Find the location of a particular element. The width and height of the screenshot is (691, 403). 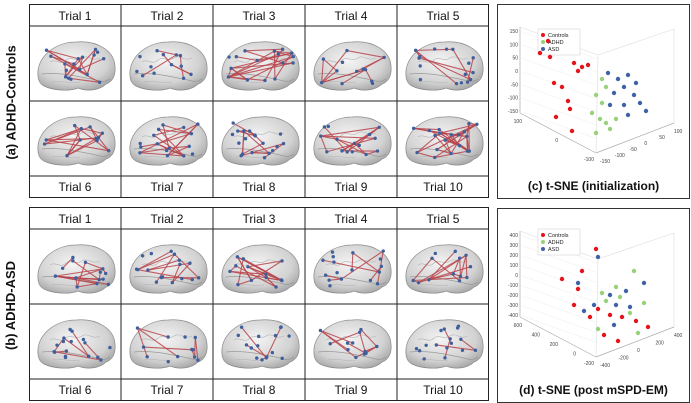

z-tick-label: 150 is located at coordinates (514, 32).